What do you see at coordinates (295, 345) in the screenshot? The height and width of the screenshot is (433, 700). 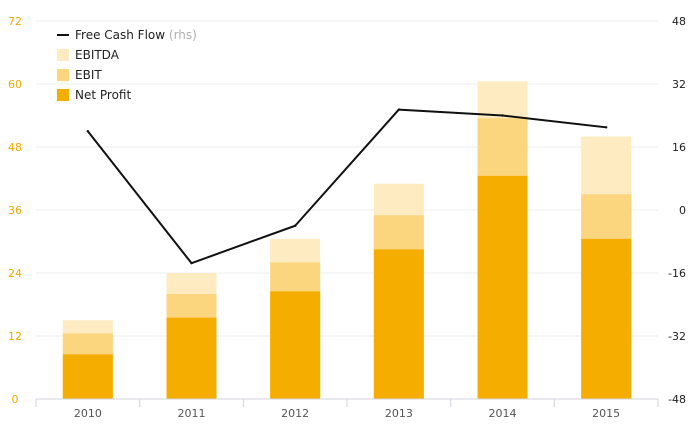 I see `bar-net-profit-2012` at bounding box center [295, 345].